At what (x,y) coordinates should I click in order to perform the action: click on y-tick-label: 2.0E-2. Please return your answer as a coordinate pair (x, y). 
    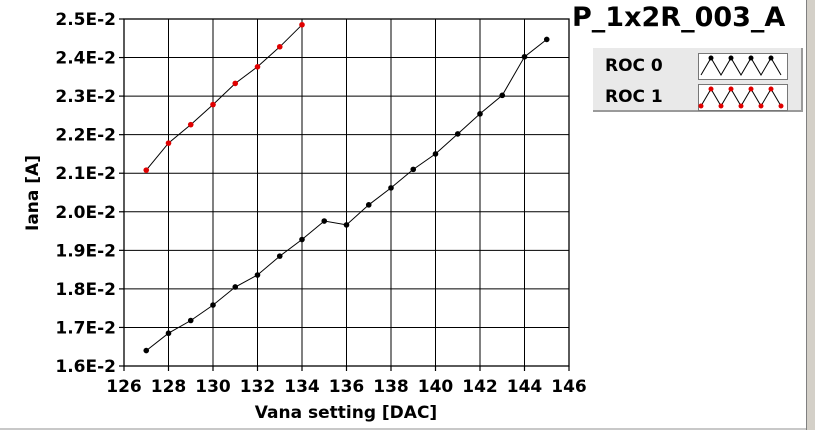
    Looking at the image, I should click on (85, 213).